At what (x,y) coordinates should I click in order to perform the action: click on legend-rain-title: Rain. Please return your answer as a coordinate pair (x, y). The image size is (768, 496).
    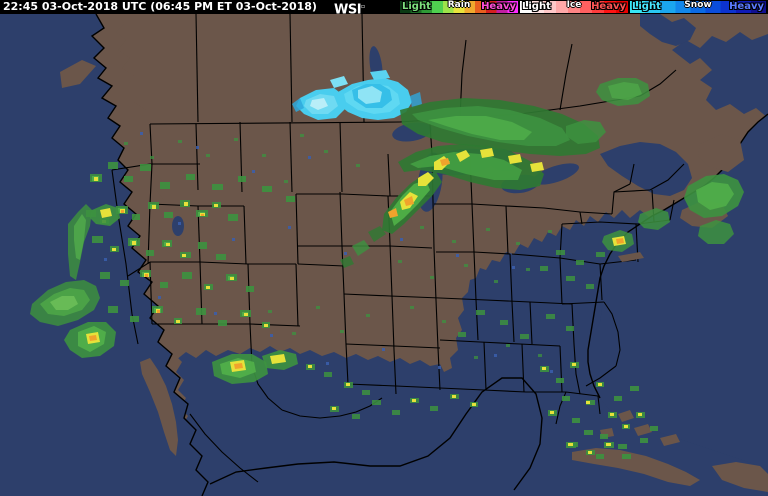
    Looking at the image, I should click on (459, 5).